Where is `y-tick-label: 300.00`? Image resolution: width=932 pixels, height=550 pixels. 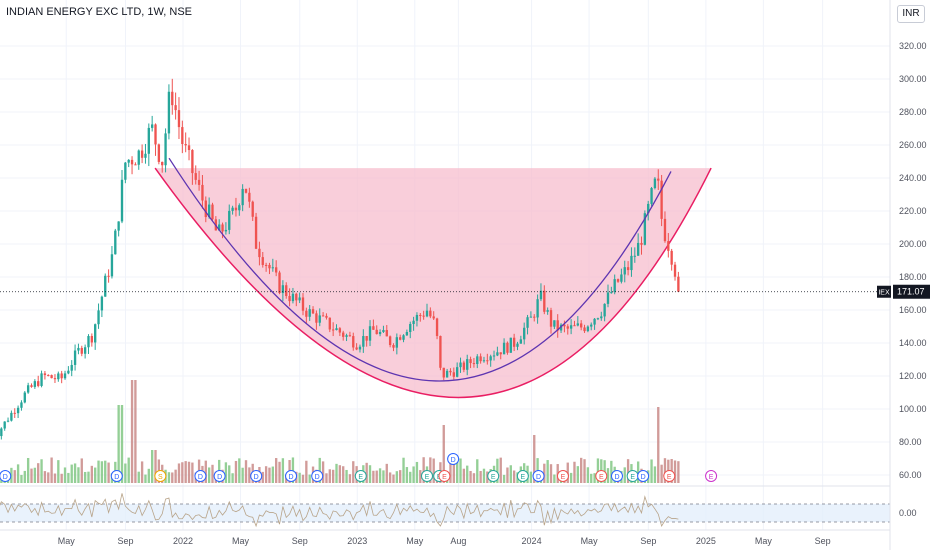
y-tick-label: 300.00 is located at coordinates (913, 79).